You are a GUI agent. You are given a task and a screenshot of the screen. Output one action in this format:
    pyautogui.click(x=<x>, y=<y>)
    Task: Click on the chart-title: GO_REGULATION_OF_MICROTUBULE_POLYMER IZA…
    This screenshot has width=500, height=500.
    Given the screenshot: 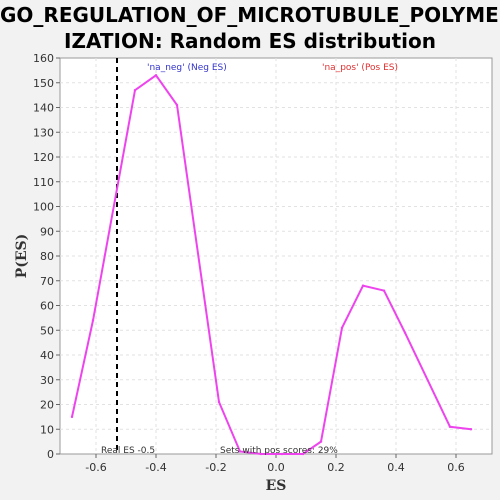 What is the action you would take?
    pyautogui.click(x=250, y=28)
    